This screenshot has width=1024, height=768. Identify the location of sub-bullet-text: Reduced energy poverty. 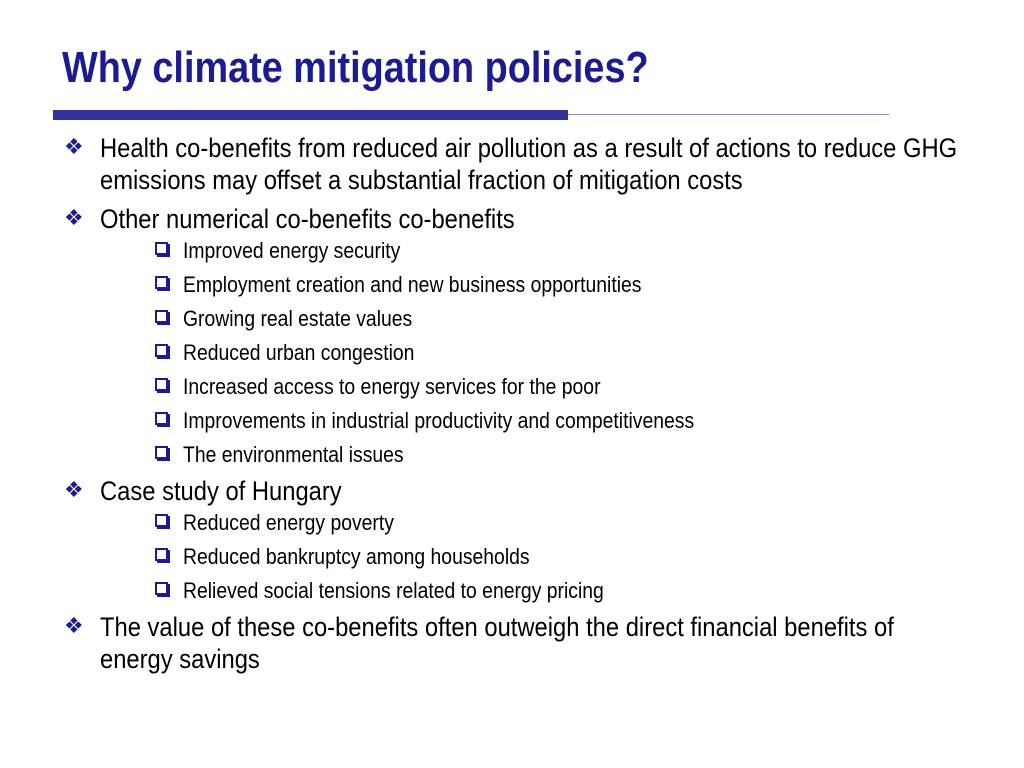
(288, 522).